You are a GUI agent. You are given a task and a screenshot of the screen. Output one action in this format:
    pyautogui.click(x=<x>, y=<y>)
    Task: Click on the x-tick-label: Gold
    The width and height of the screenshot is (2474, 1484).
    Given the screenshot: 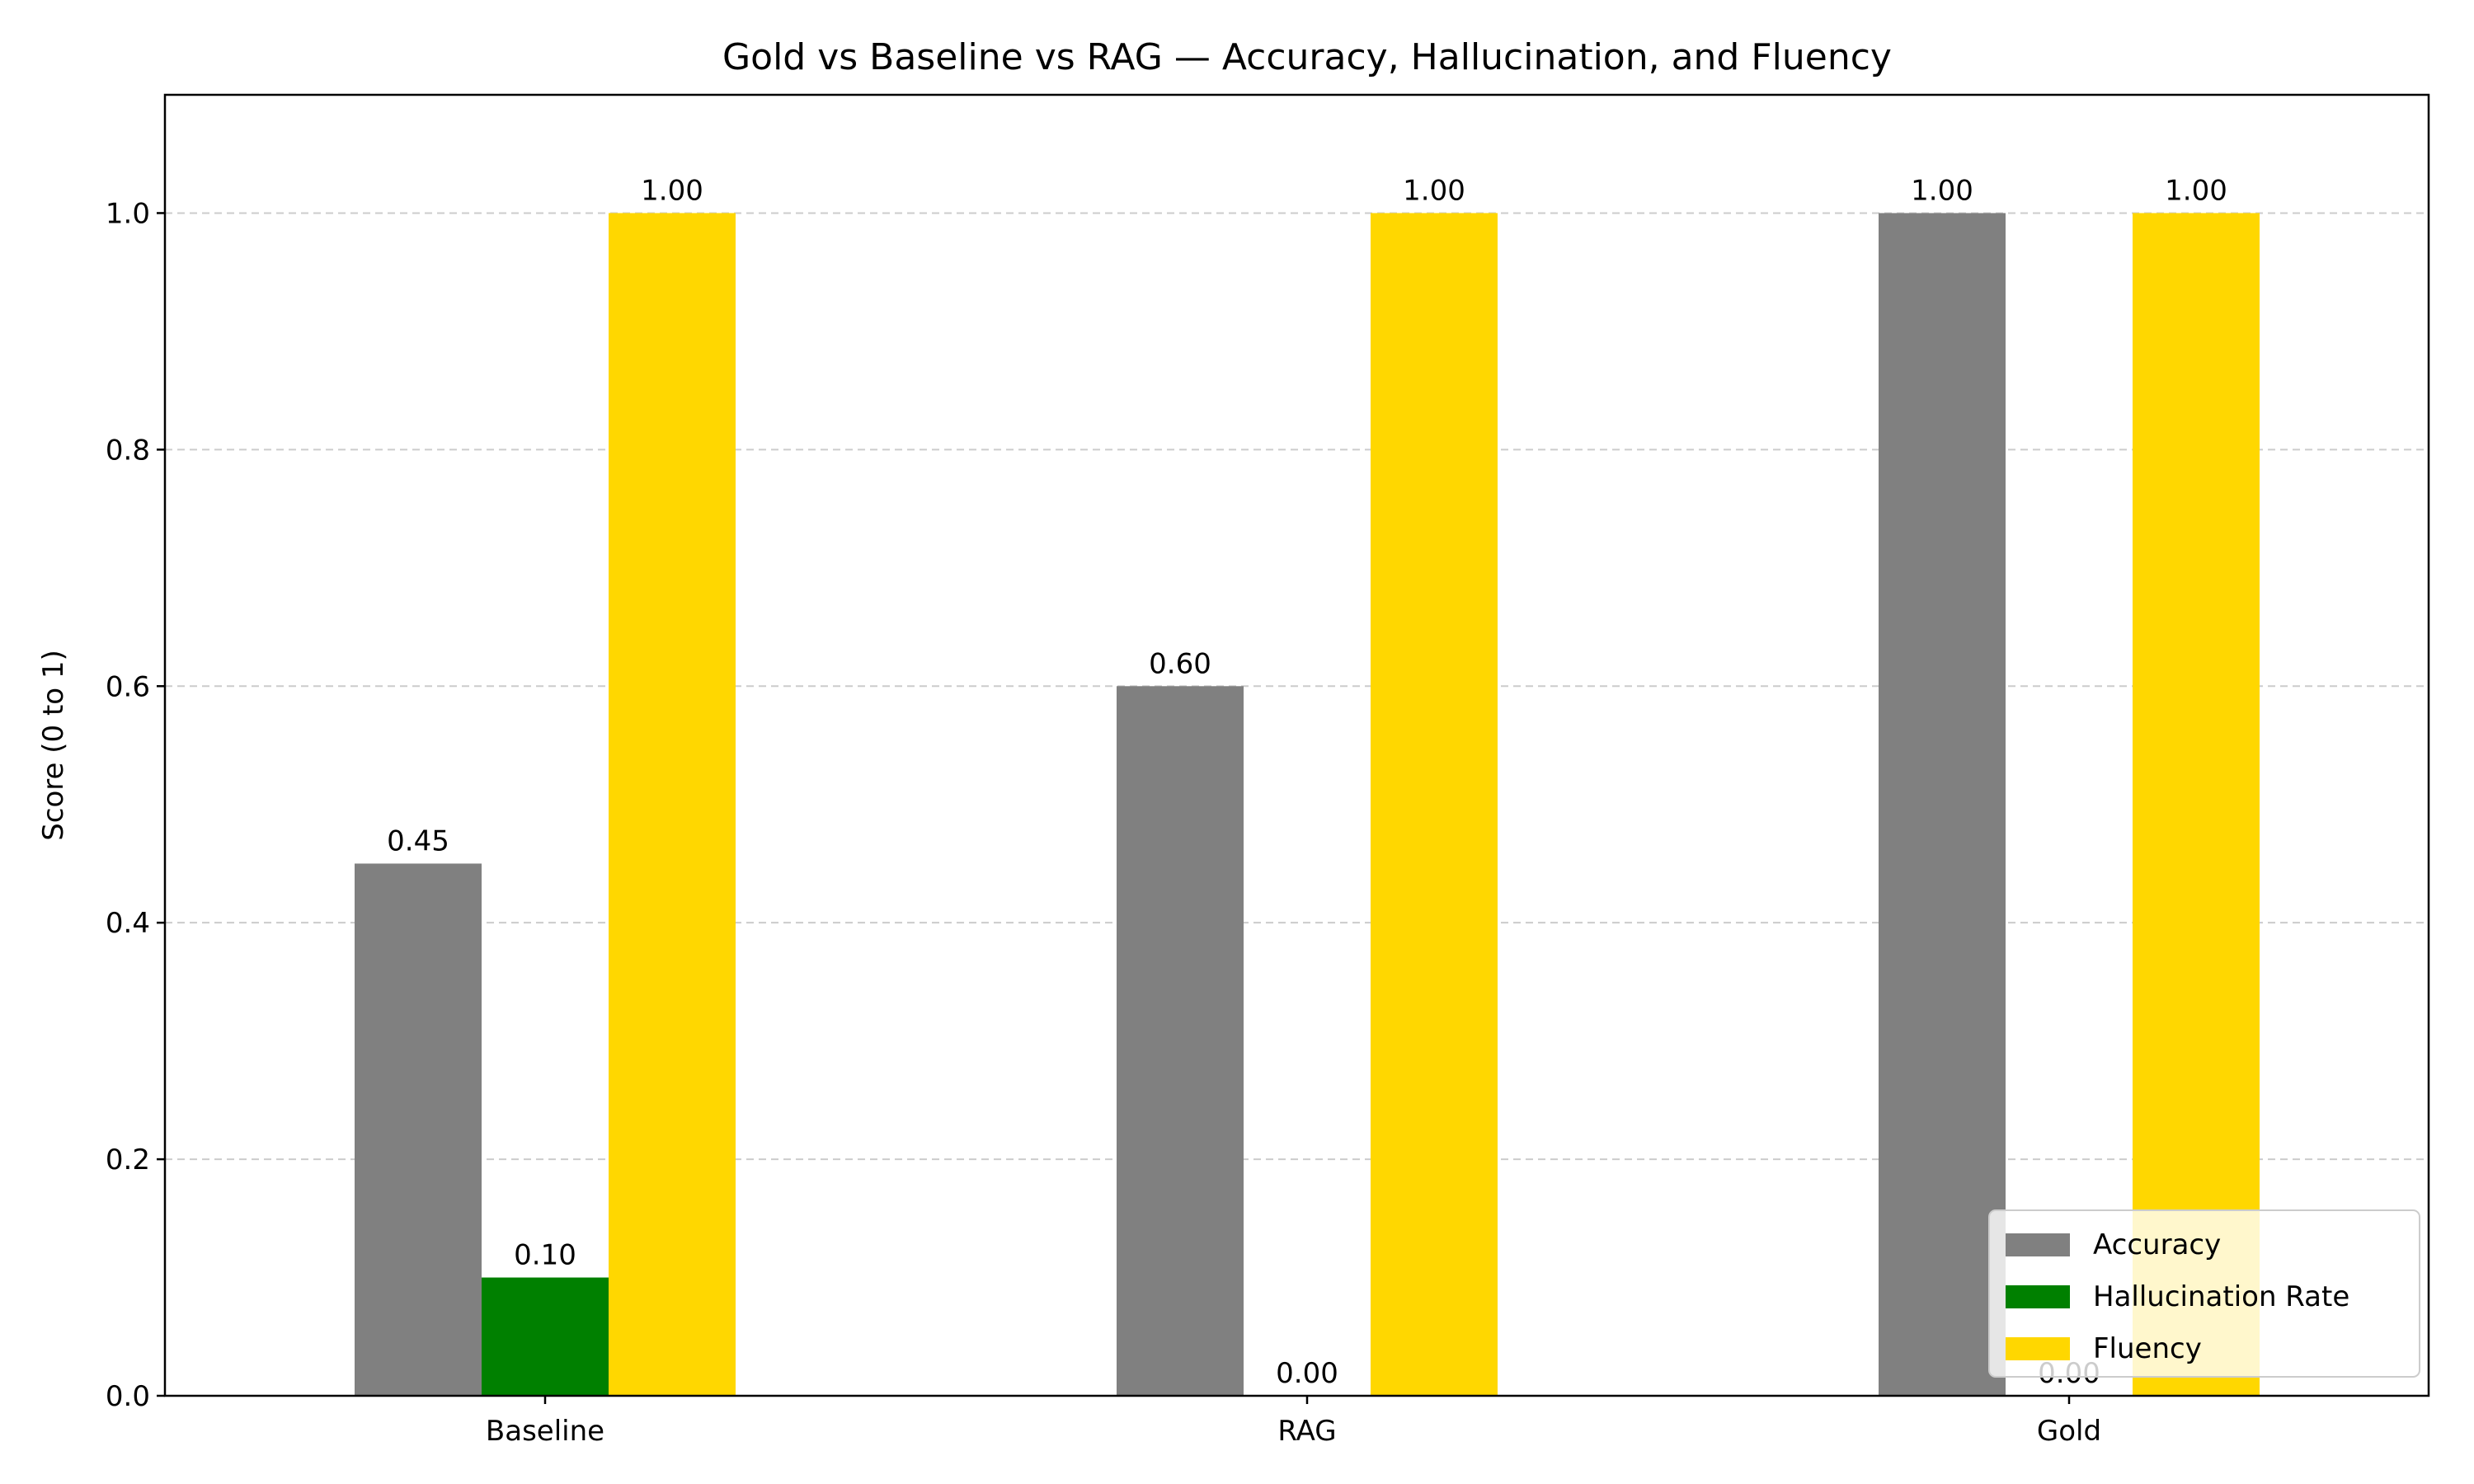 What is the action you would take?
    pyautogui.click(x=2069, y=1431)
    